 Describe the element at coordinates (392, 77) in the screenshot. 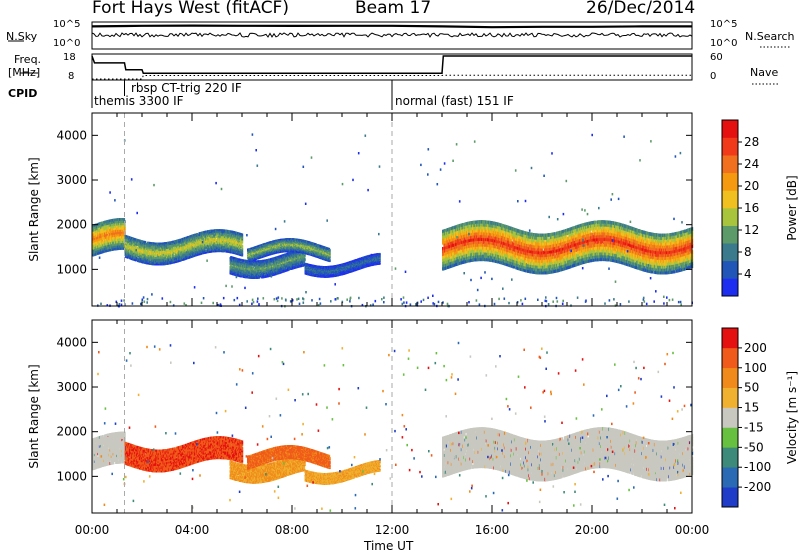

I see `nave-series-line` at that location.